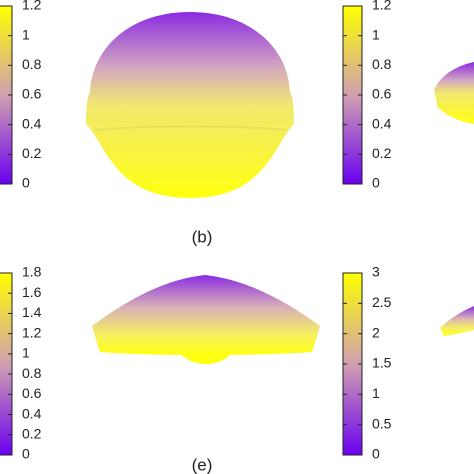  What do you see at coordinates (32, 272) in the screenshot?
I see `tick-label: 1.8` at bounding box center [32, 272].